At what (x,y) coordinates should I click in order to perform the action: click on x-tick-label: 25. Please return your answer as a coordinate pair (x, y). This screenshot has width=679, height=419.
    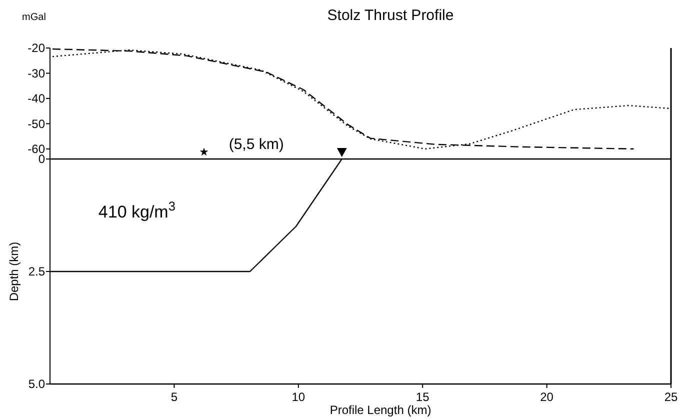
    Looking at the image, I should click on (671, 397).